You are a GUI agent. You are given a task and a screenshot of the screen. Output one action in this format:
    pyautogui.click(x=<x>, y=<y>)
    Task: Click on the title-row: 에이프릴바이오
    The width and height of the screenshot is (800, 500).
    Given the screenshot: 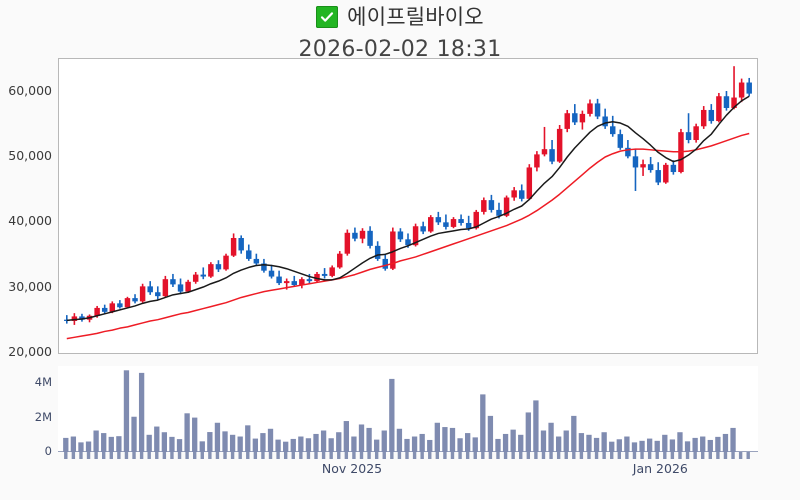 What is the action you would take?
    pyautogui.click(x=400, y=17)
    